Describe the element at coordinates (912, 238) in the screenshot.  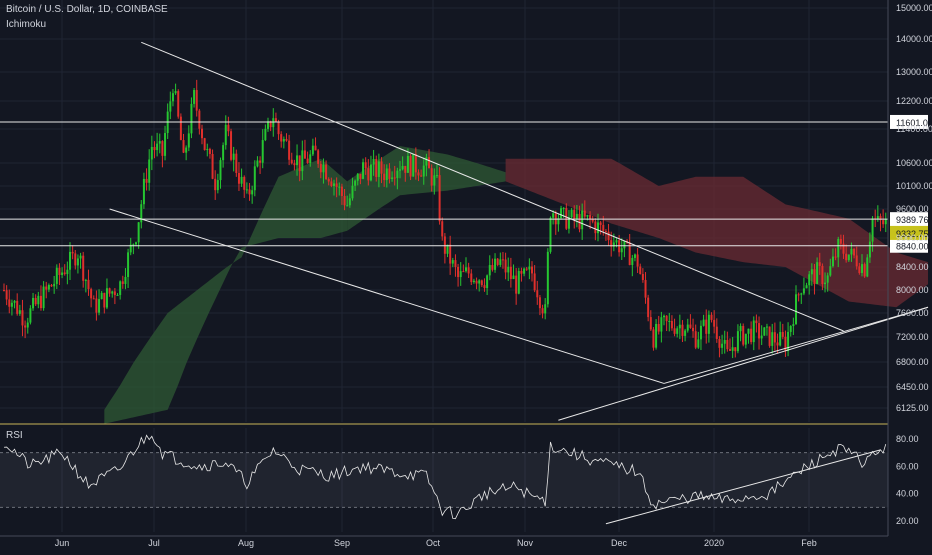
I see `y-tick-label: 9000.00` at that location.